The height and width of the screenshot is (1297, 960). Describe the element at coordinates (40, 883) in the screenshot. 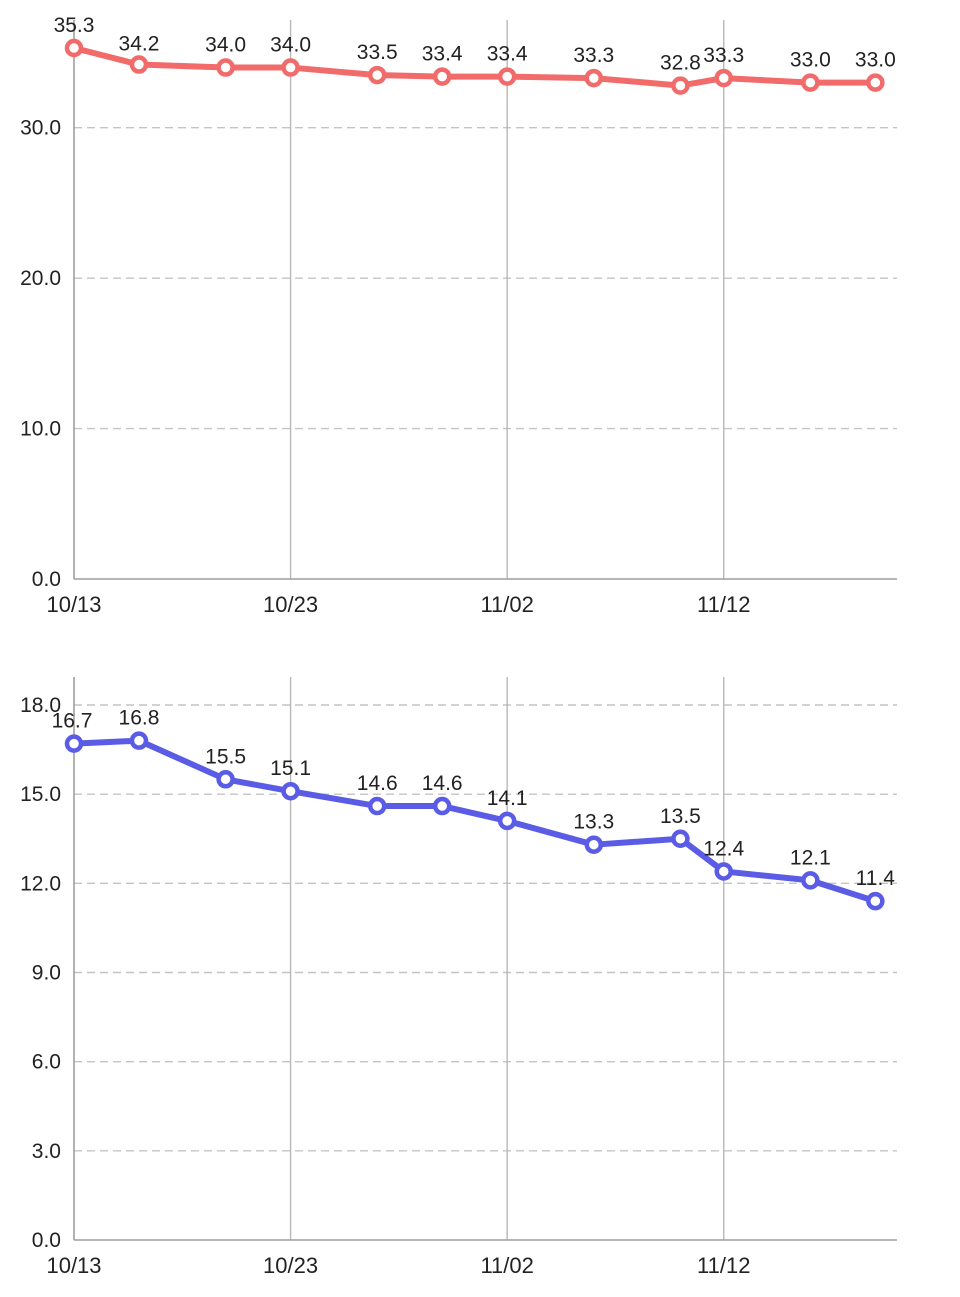

I see `y-tick-label: 12.0` at that location.